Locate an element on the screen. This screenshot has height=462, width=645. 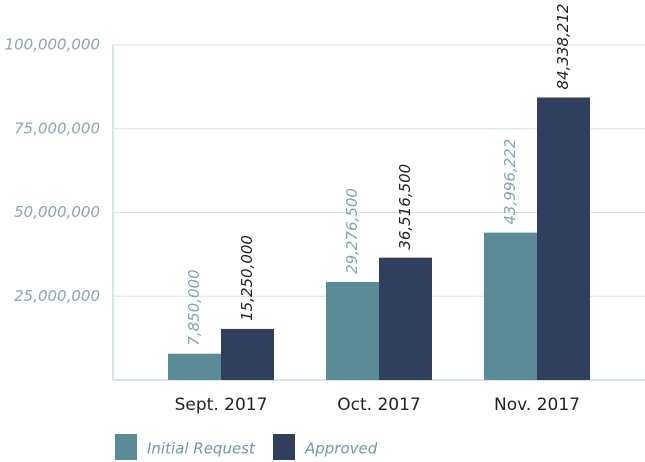
legend-label: Approved is located at coordinates (341, 449).